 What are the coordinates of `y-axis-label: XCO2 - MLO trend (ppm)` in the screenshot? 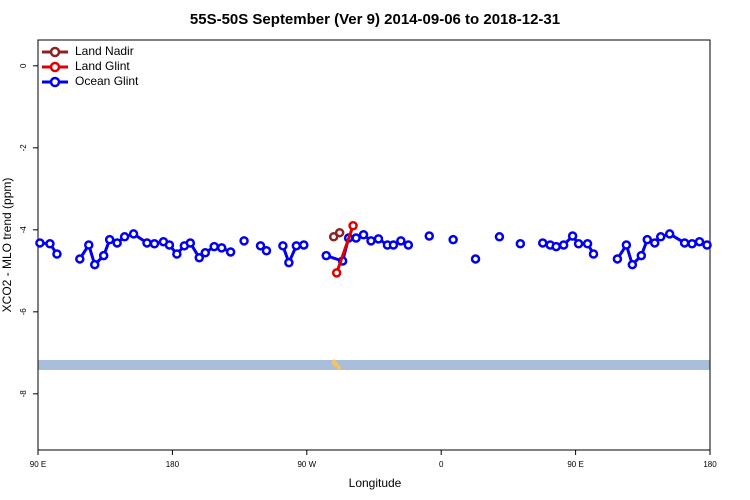 It's located at (7, 245).